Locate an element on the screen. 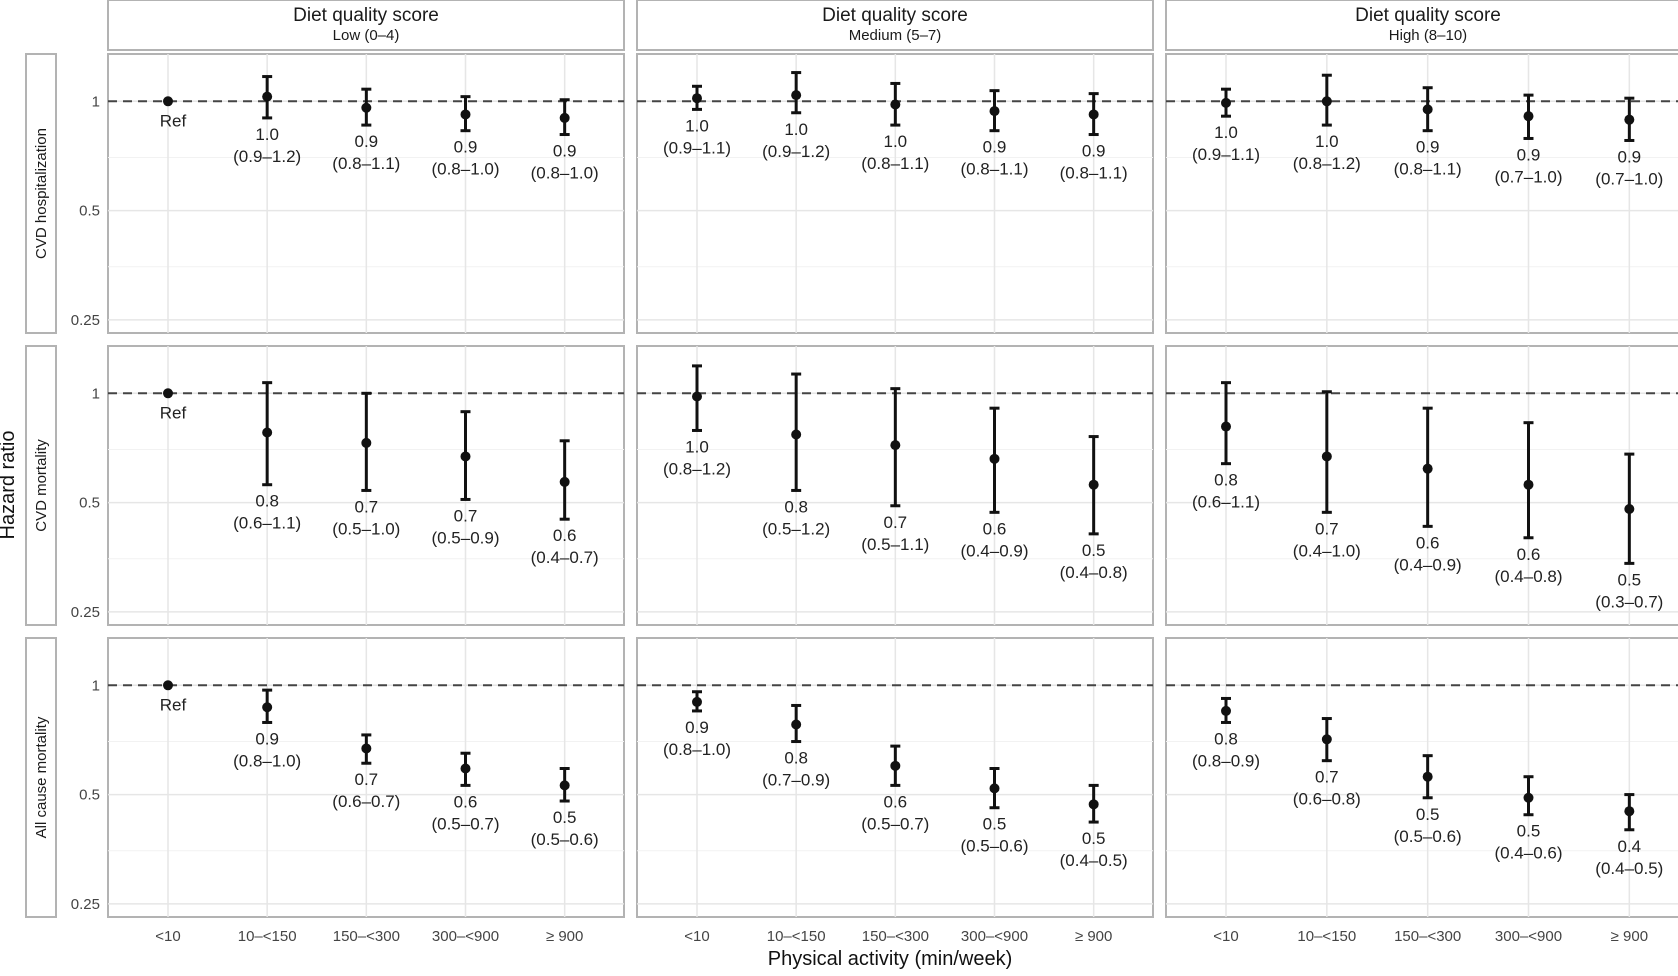  ci-label: (0.4–0.9) is located at coordinates (994, 550).